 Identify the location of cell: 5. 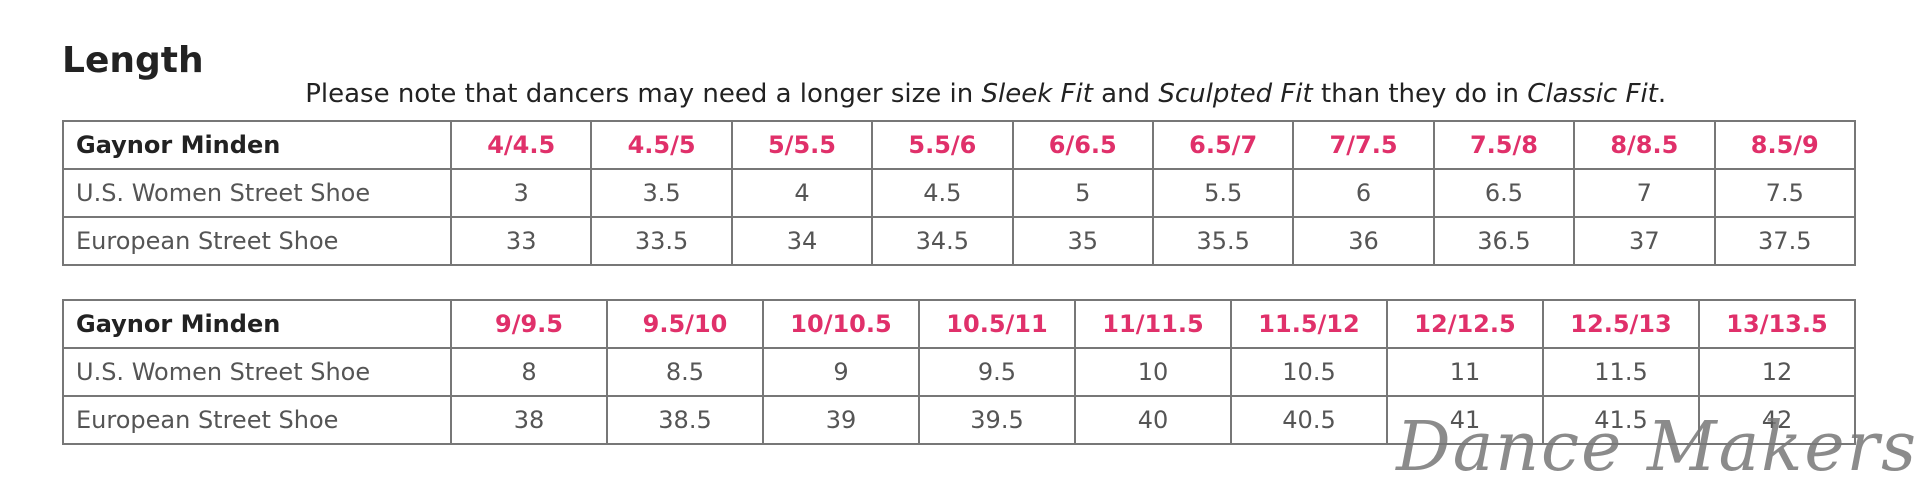
(1082, 193).